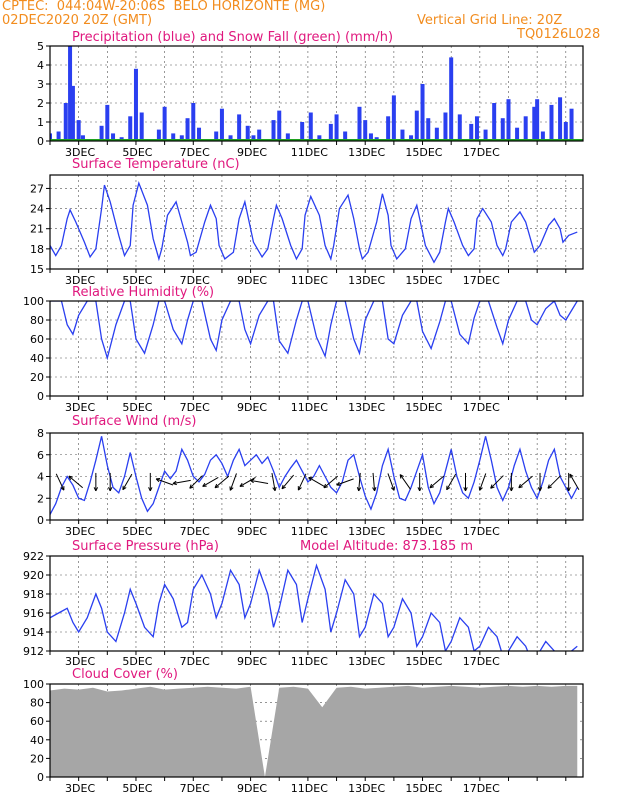  I want to click on y-tick-label: 920, so click(33, 575).